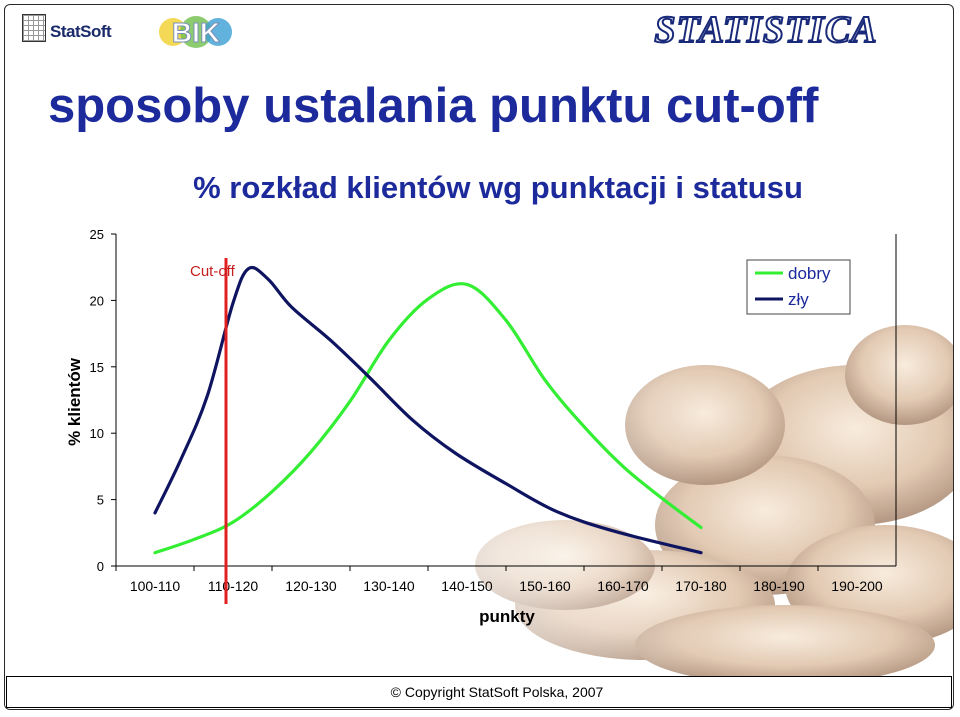  I want to click on y-tick-label: 20, so click(97, 300).